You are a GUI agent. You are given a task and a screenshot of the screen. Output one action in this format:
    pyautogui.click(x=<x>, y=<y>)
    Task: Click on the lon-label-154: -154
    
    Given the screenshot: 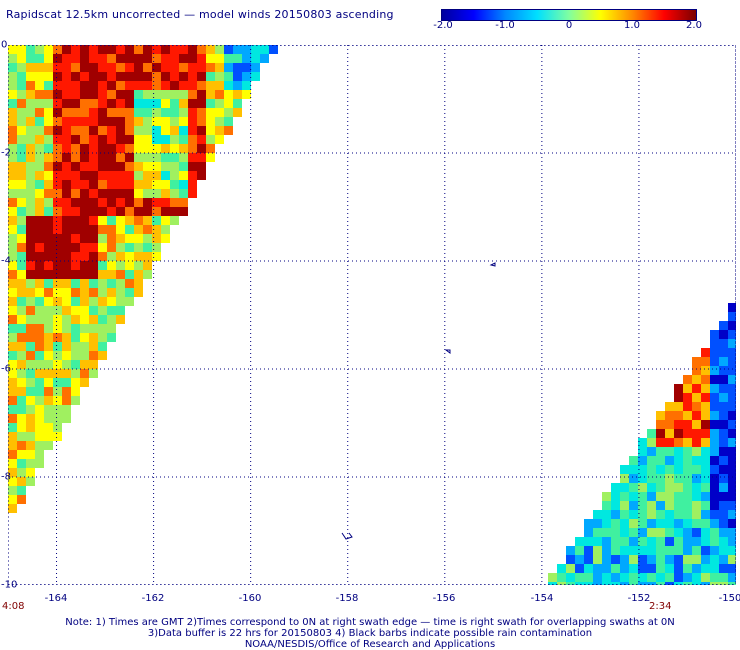 What is the action you would take?
    pyautogui.click(x=542, y=598)
    